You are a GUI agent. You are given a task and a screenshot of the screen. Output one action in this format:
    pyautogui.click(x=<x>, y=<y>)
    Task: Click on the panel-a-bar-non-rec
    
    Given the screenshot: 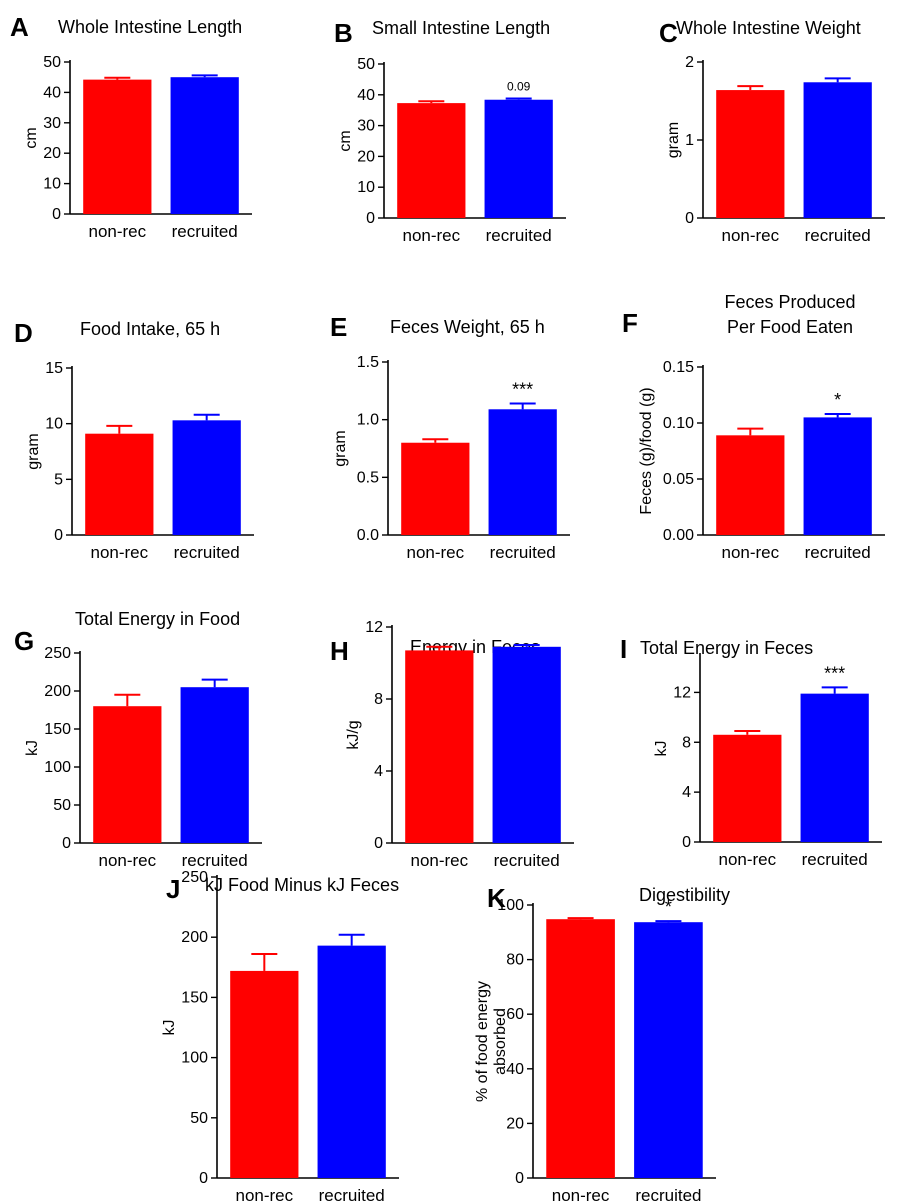 What is the action you would take?
    pyautogui.click(x=117, y=146)
    